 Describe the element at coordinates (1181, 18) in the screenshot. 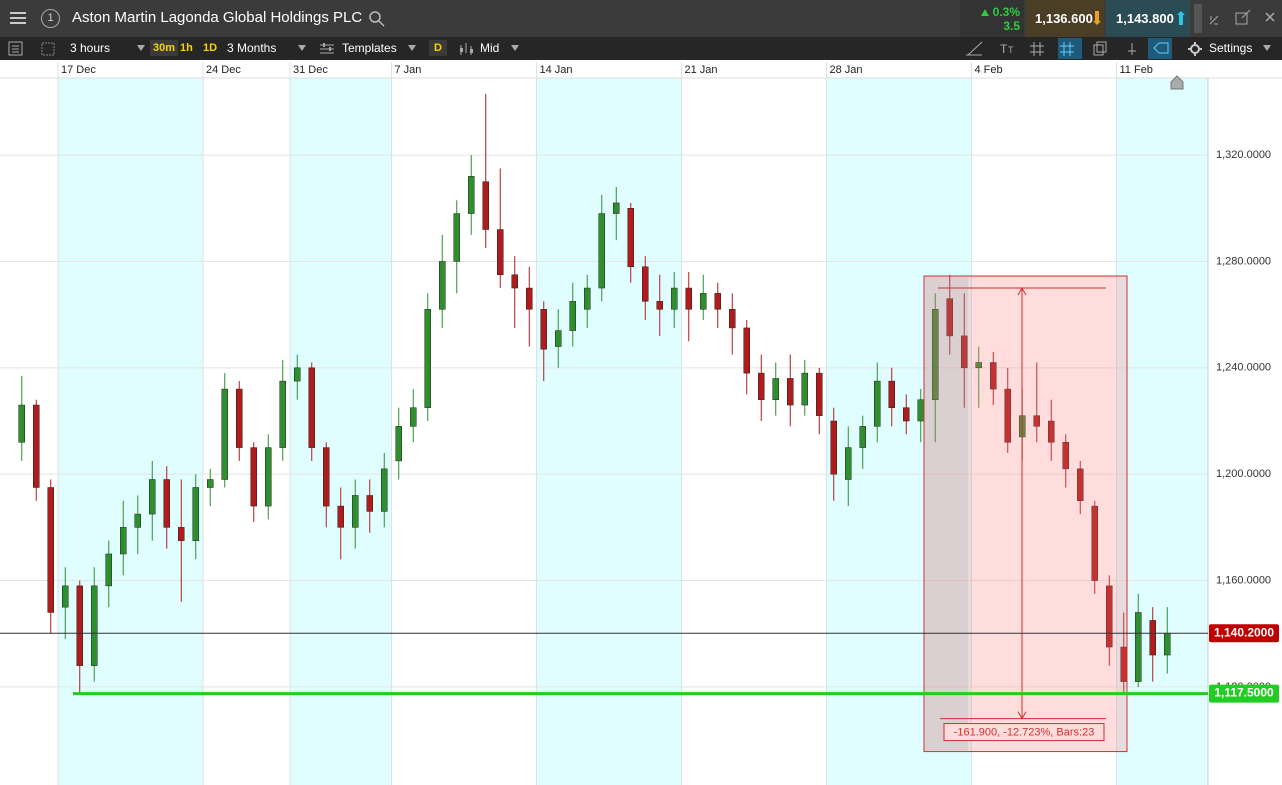

I see `buy-arrow` at that location.